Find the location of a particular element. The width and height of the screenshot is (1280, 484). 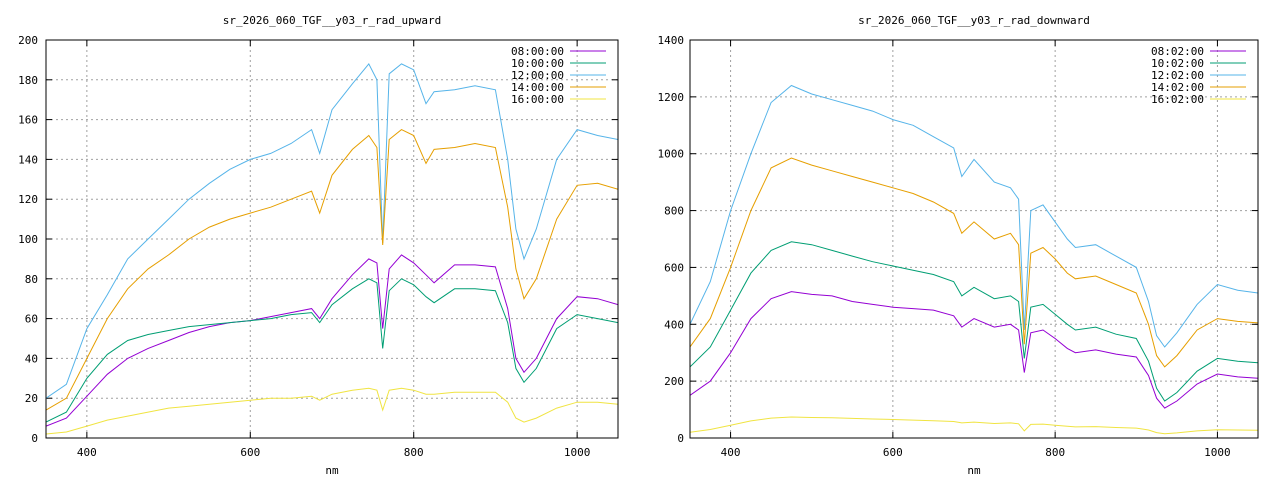

y-tick-label: 1400 is located at coordinates (671, 40).